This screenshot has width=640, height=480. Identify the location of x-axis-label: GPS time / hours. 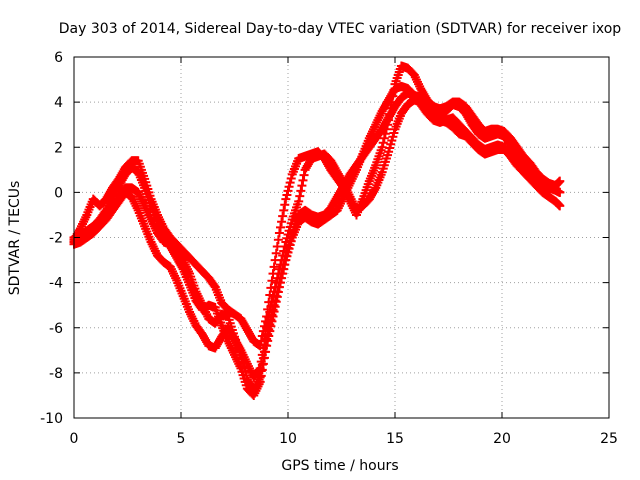
(339, 466).